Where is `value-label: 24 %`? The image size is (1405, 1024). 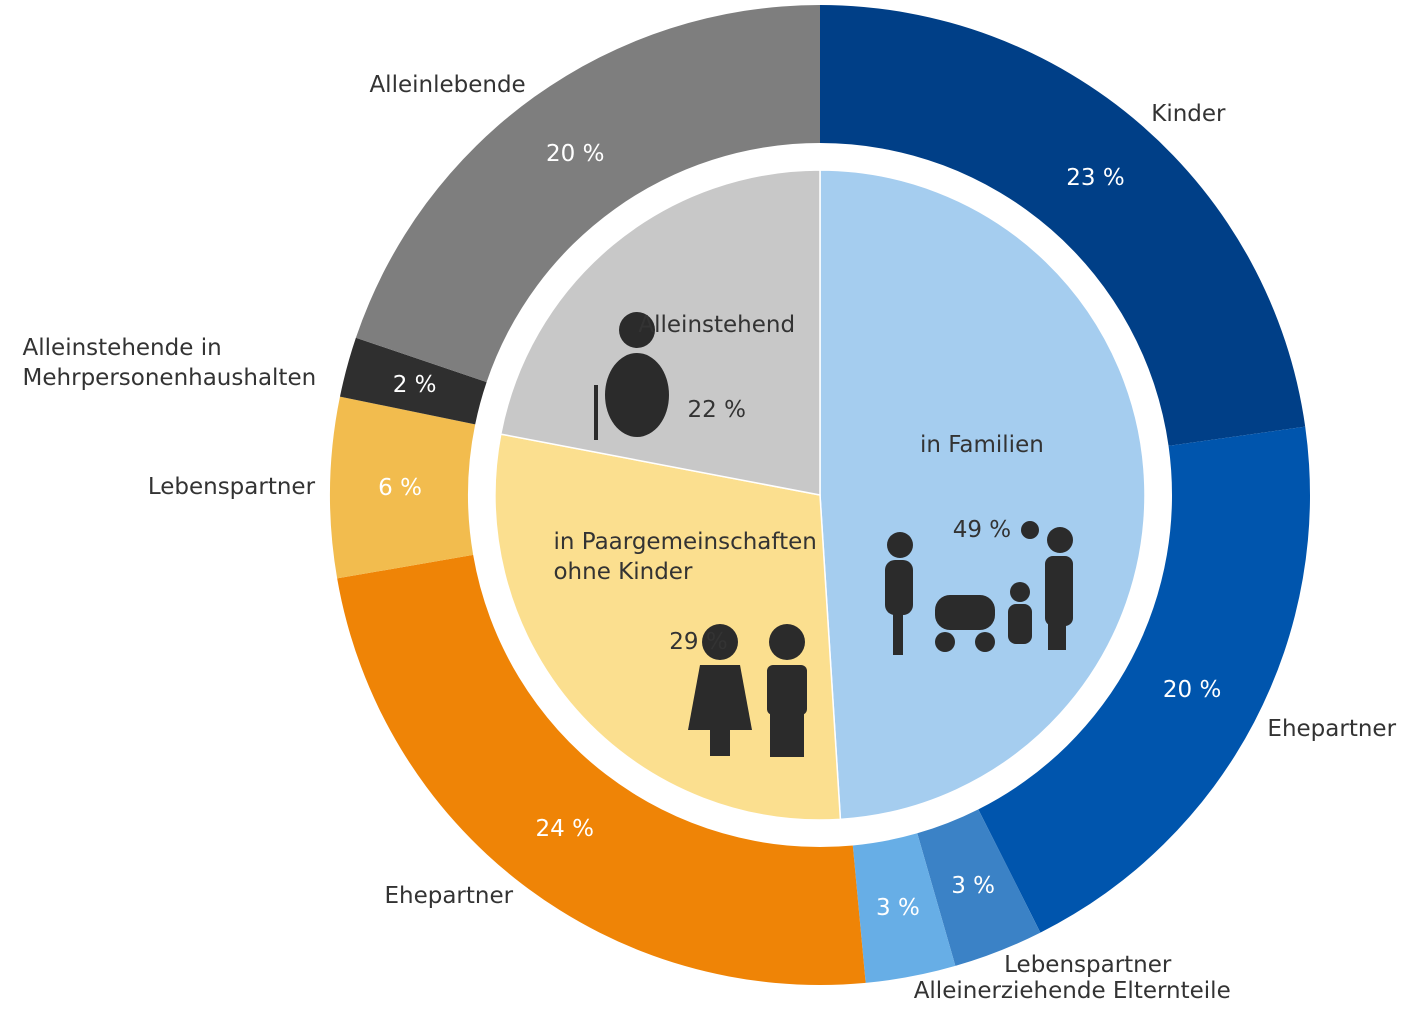 value-label: 24 % is located at coordinates (564, 828).